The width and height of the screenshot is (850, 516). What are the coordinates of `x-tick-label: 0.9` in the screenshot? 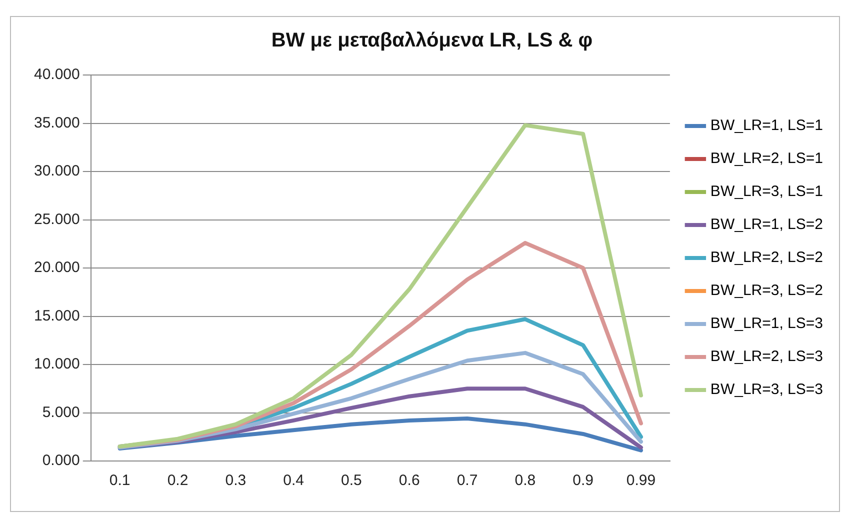 It's located at (583, 481).